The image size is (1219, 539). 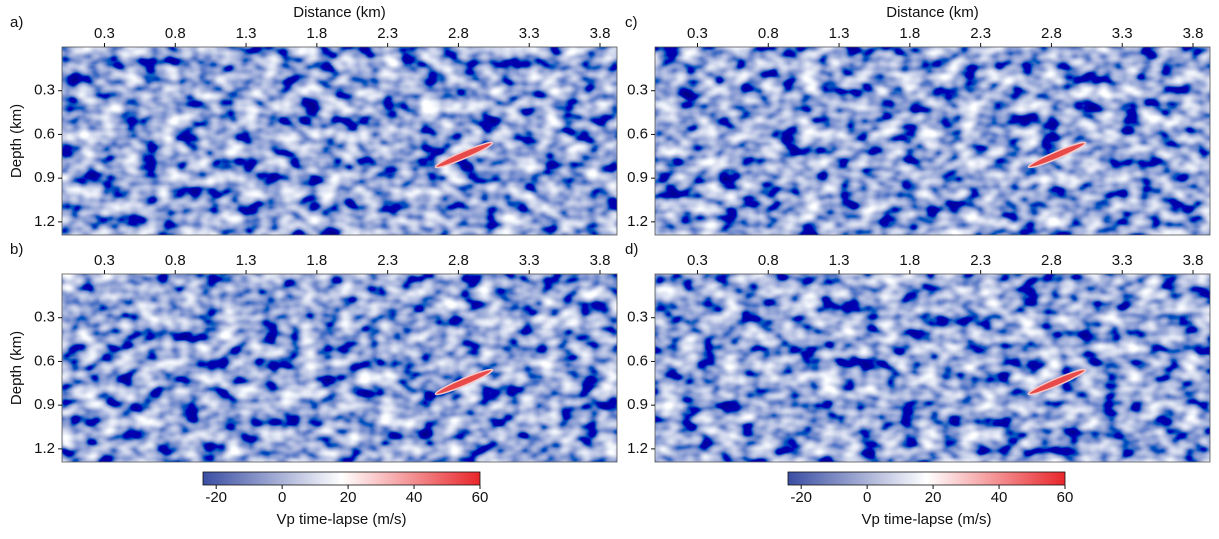 What do you see at coordinates (631, 22) in the screenshot?
I see `panel-label: c)` at bounding box center [631, 22].